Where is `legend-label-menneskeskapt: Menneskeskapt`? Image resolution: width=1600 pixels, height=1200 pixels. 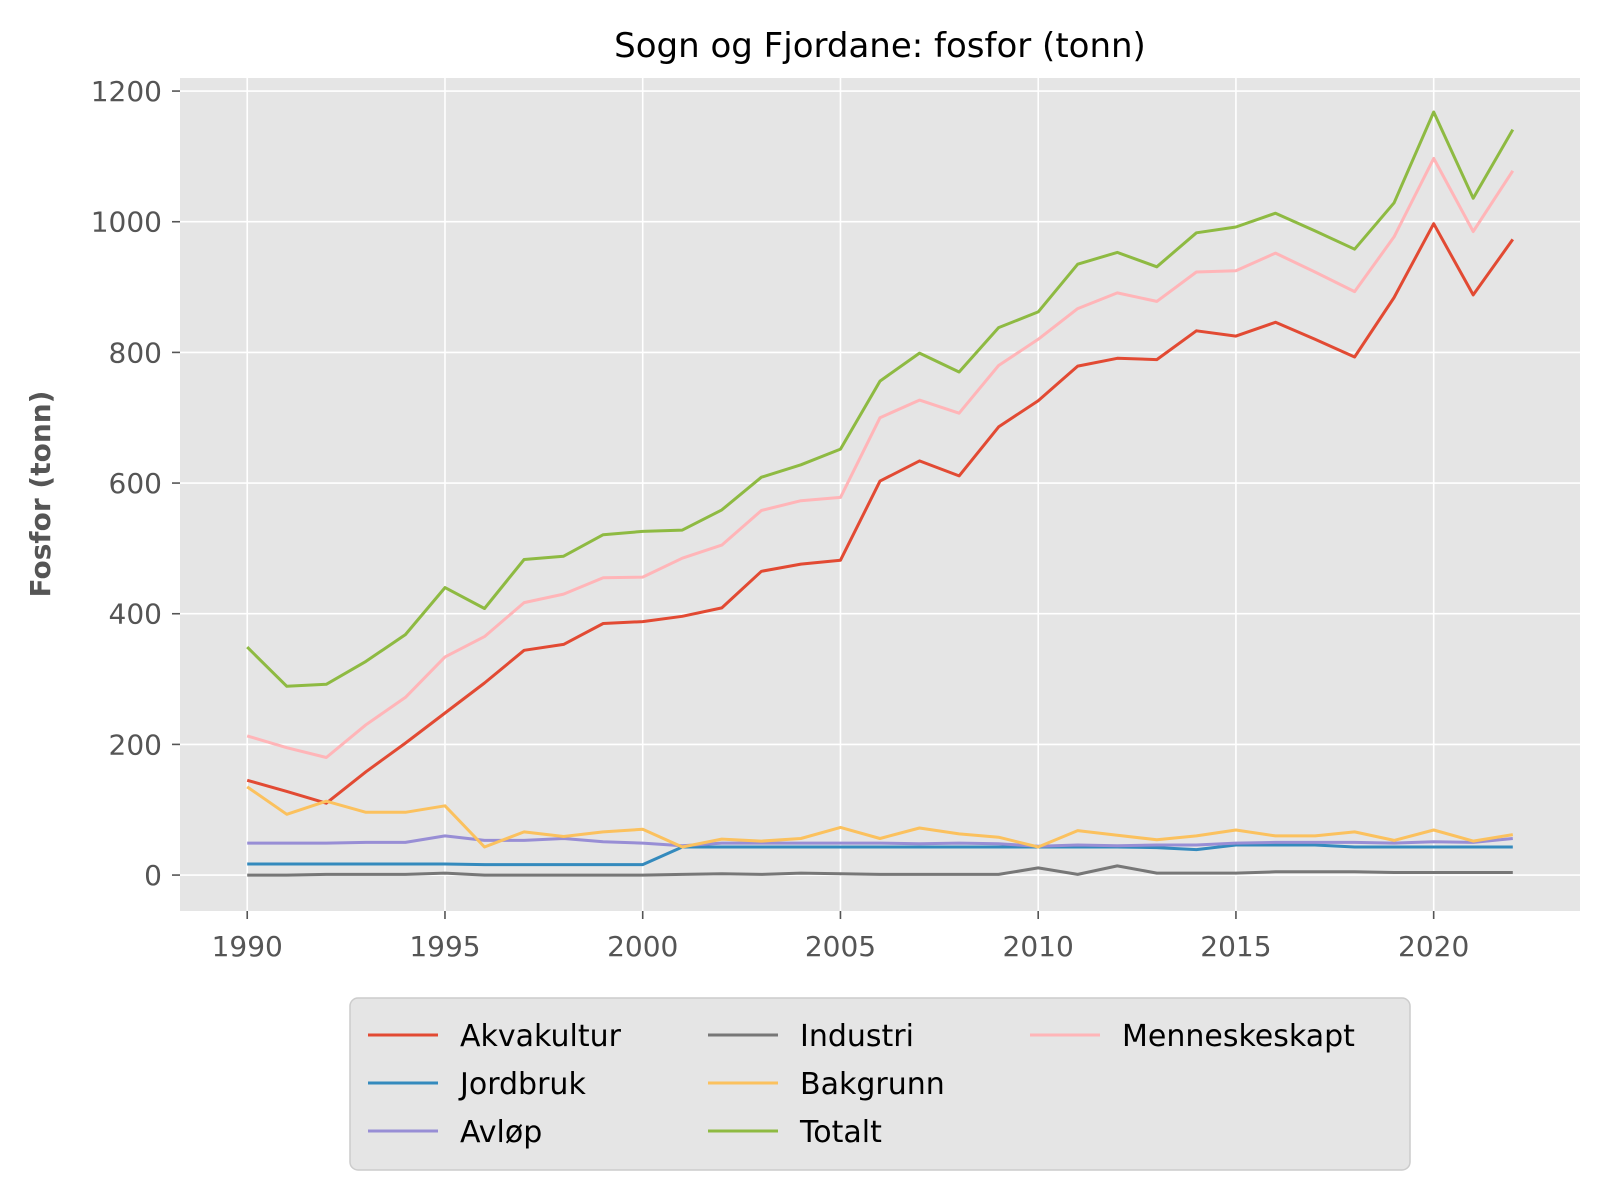 legend-label-menneskeskapt: Menneskeskapt is located at coordinates (1238, 1036).